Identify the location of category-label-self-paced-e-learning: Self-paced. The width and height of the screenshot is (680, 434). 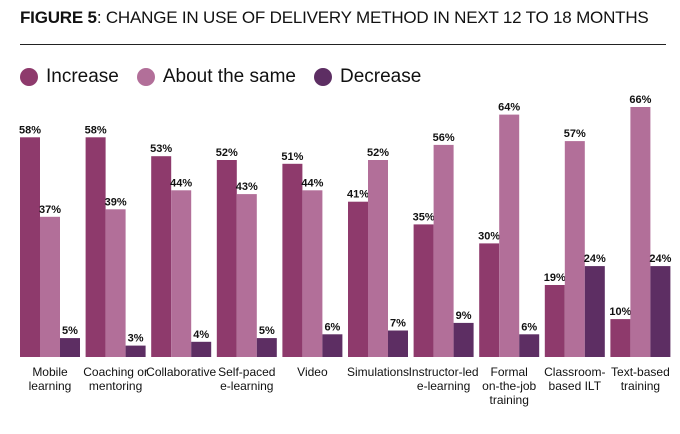
(246, 372).